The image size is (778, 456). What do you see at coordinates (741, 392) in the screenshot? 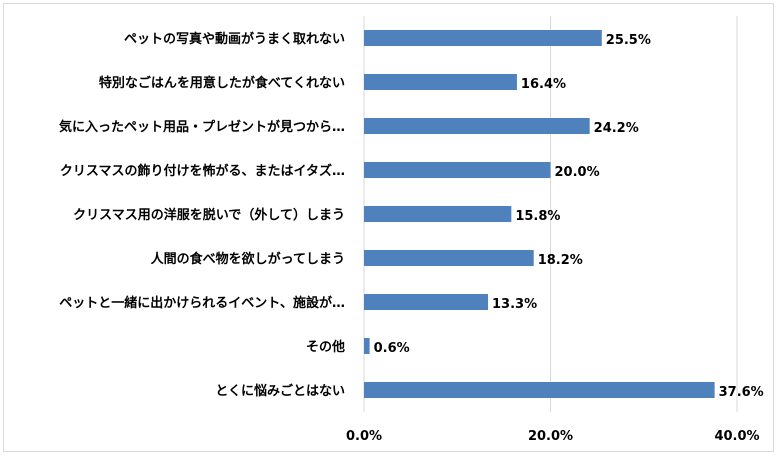
I see `value-label: 37.6%` at bounding box center [741, 392].